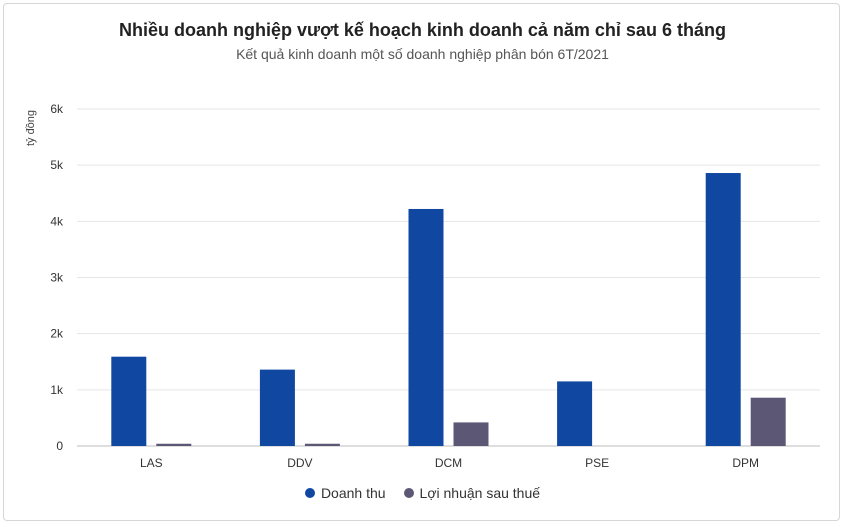 Image resolution: width=845 pixels, height=527 pixels. I want to click on y-axis-label: tỷ đồng, so click(31, 128).